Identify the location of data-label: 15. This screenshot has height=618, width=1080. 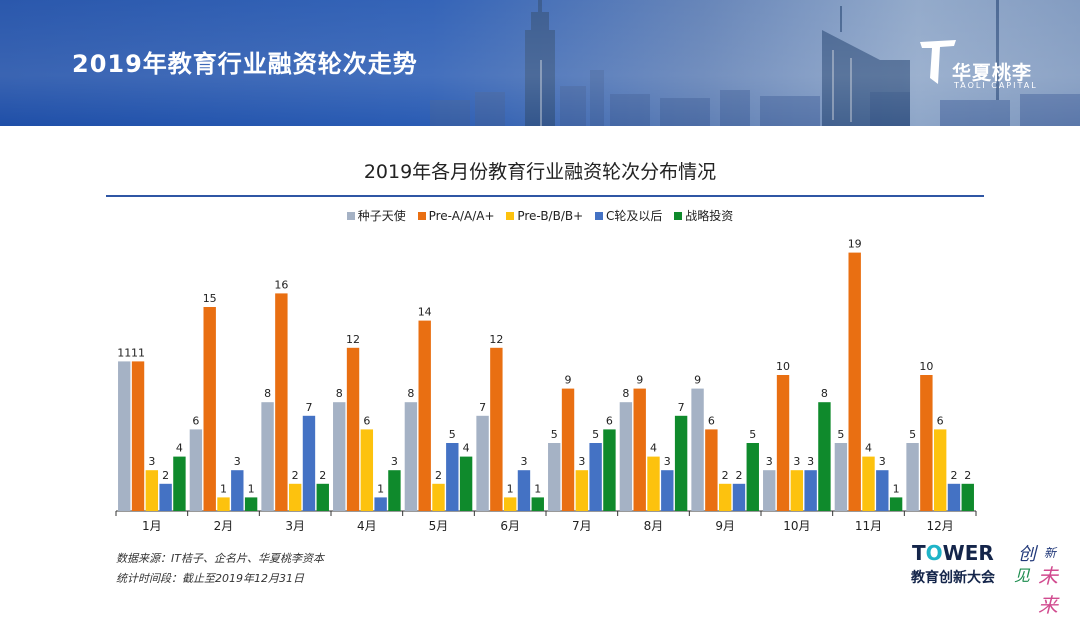
(210, 298).